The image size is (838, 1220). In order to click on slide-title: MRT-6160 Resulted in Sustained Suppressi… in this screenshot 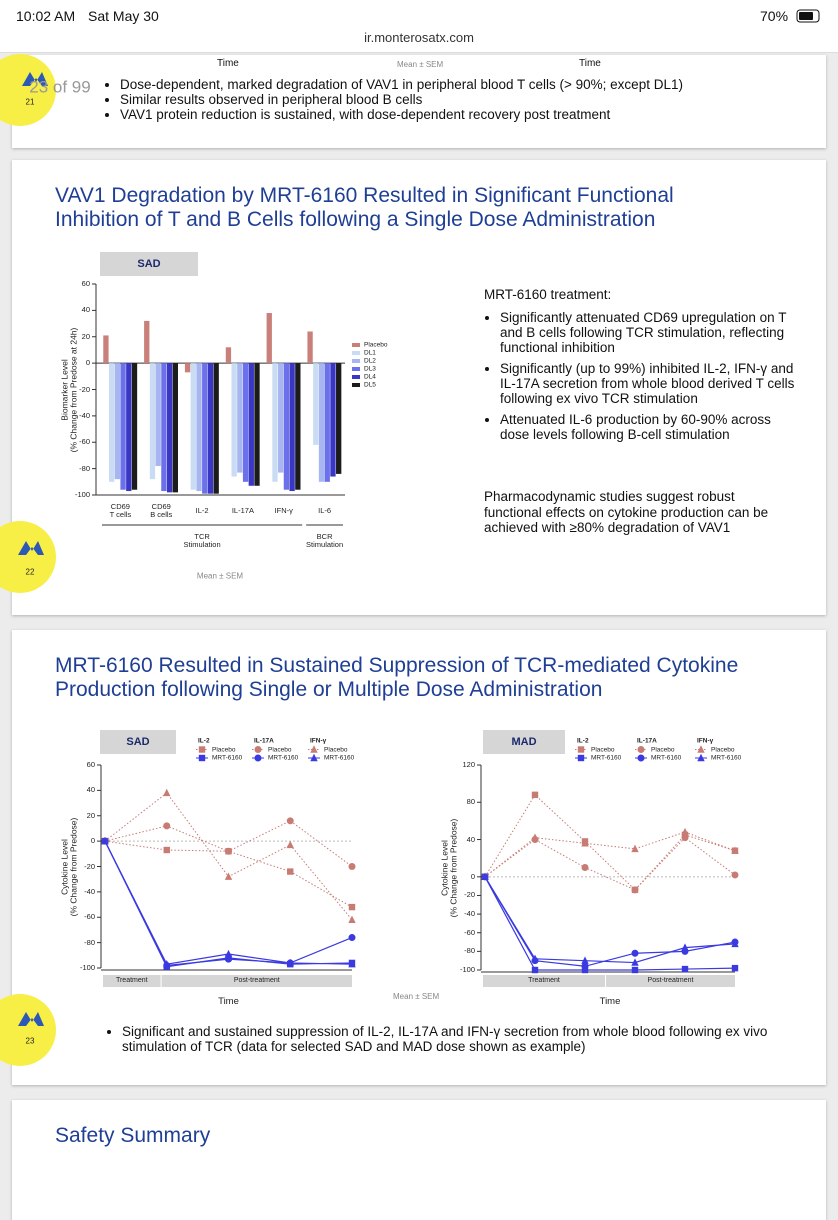, I will do `click(397, 677)`.